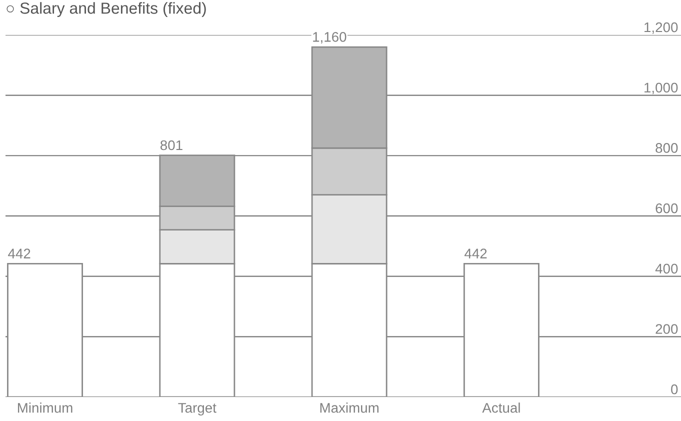  Describe the element at coordinates (45, 407) in the screenshot. I see `x-tick-label: Minimum` at that location.